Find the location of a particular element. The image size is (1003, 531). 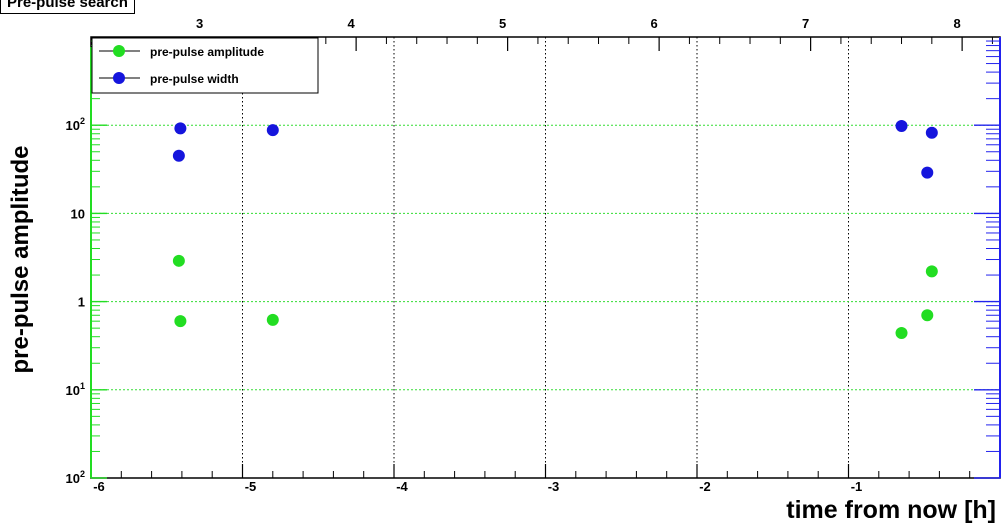

y-tick-label: 10¹ is located at coordinates (75, 389).